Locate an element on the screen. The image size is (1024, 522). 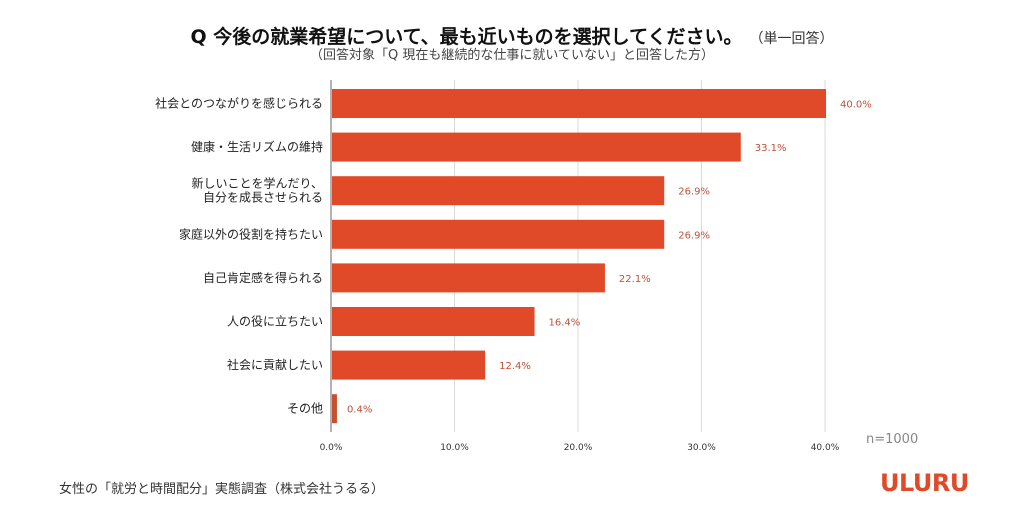
chart-title-main: Q 今後の就業希望について、最も近いものを選択してください。 is located at coordinates (466, 37).